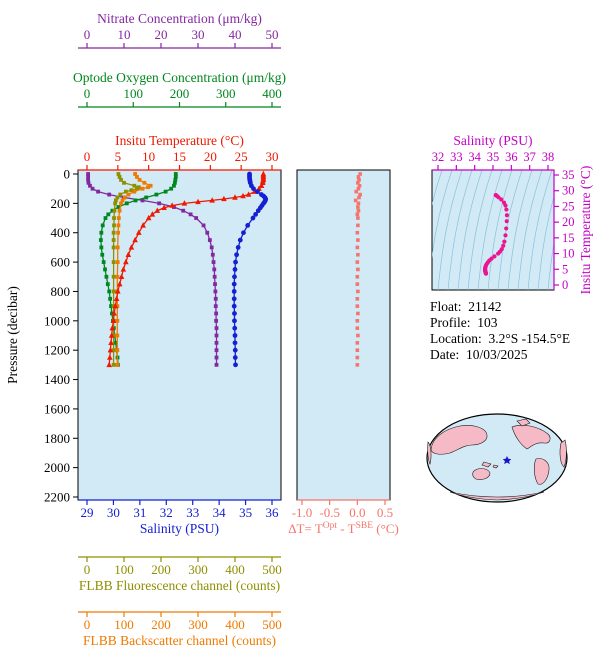 This screenshot has width=609, height=663. Describe the element at coordinates (272, 156) in the screenshot. I see `temperature-tick-label: 30` at that location.